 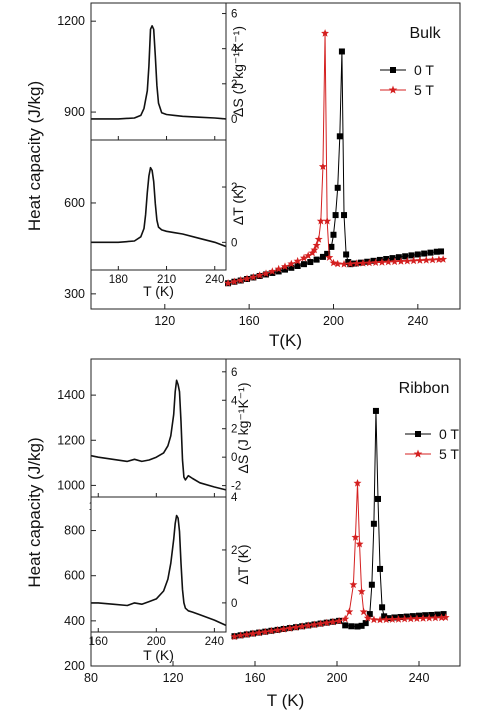 What do you see at coordinates (156, 642) in the screenshot?
I see `inset-x-tick-label: 200` at bounding box center [156, 642].